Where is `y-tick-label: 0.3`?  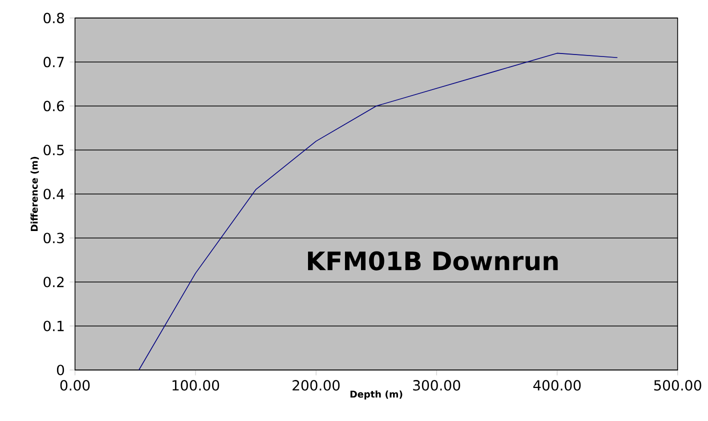
y-tick-label: 0.3 is located at coordinates (54, 238).